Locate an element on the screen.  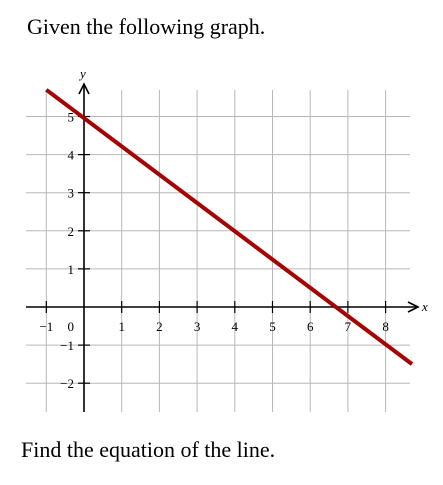
x-tick-label: 6 is located at coordinates (310, 326).